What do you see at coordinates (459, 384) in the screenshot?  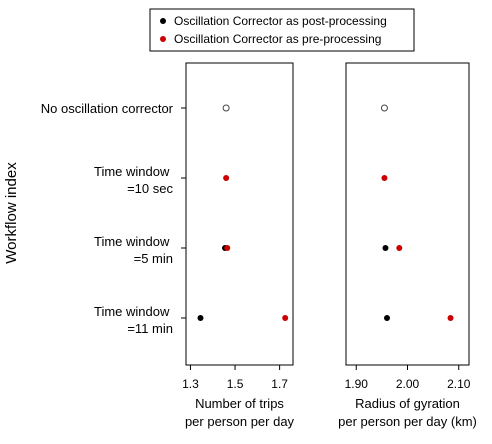 I see `x-tick-label: 2.10` at bounding box center [459, 384].